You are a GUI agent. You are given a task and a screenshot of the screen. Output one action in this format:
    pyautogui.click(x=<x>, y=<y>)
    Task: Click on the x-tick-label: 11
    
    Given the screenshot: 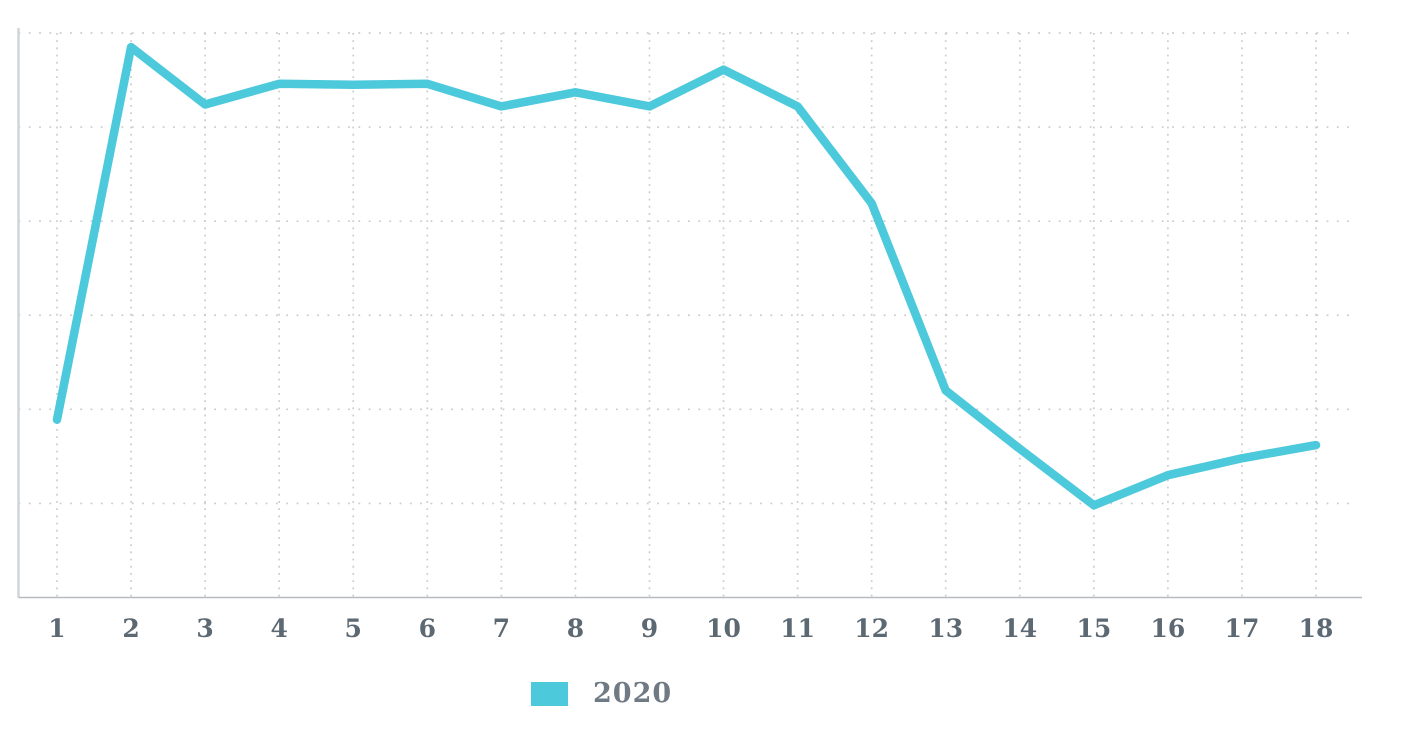 What is the action you would take?
    pyautogui.click(x=797, y=628)
    